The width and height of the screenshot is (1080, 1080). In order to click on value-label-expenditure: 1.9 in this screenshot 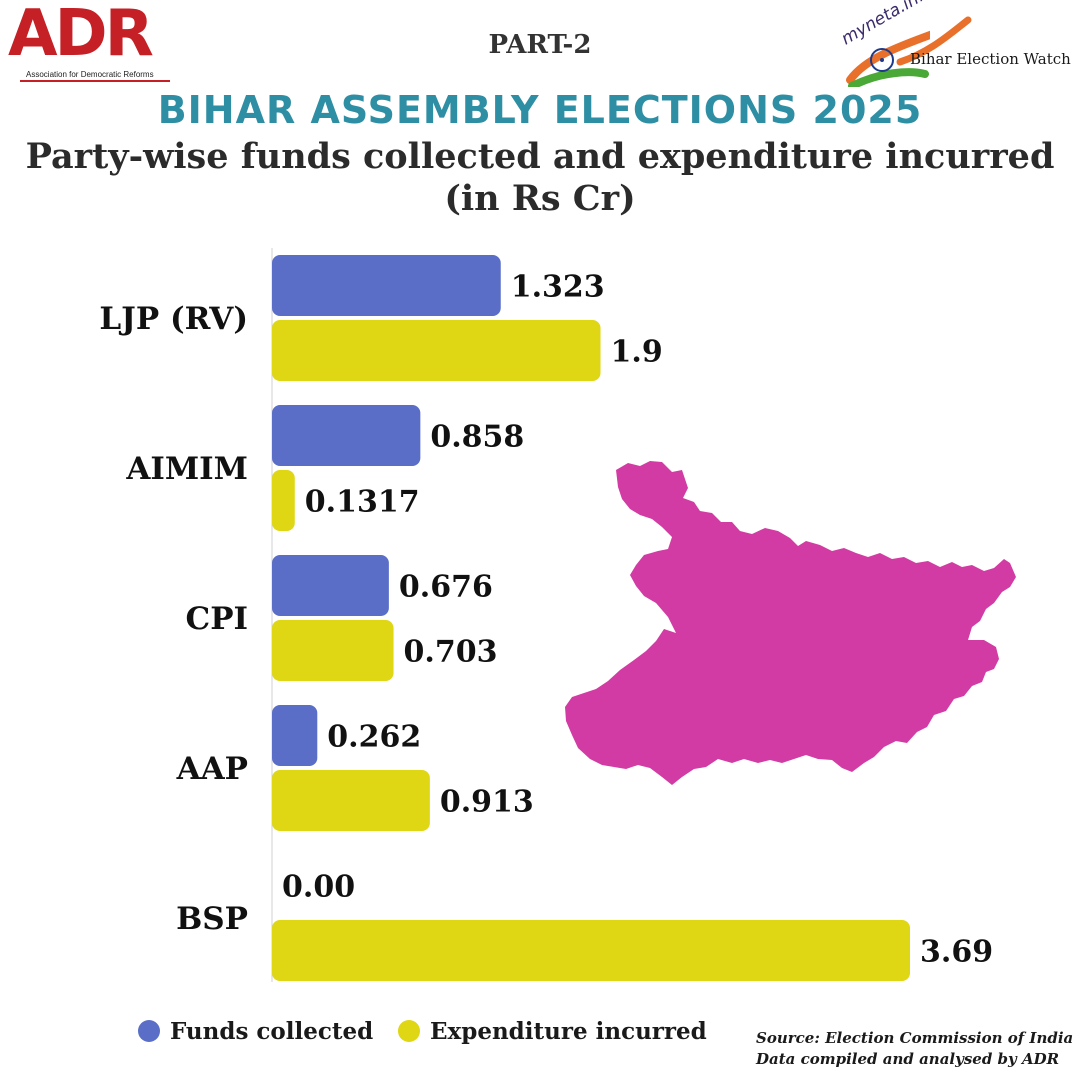, I will do `click(637, 352)`.